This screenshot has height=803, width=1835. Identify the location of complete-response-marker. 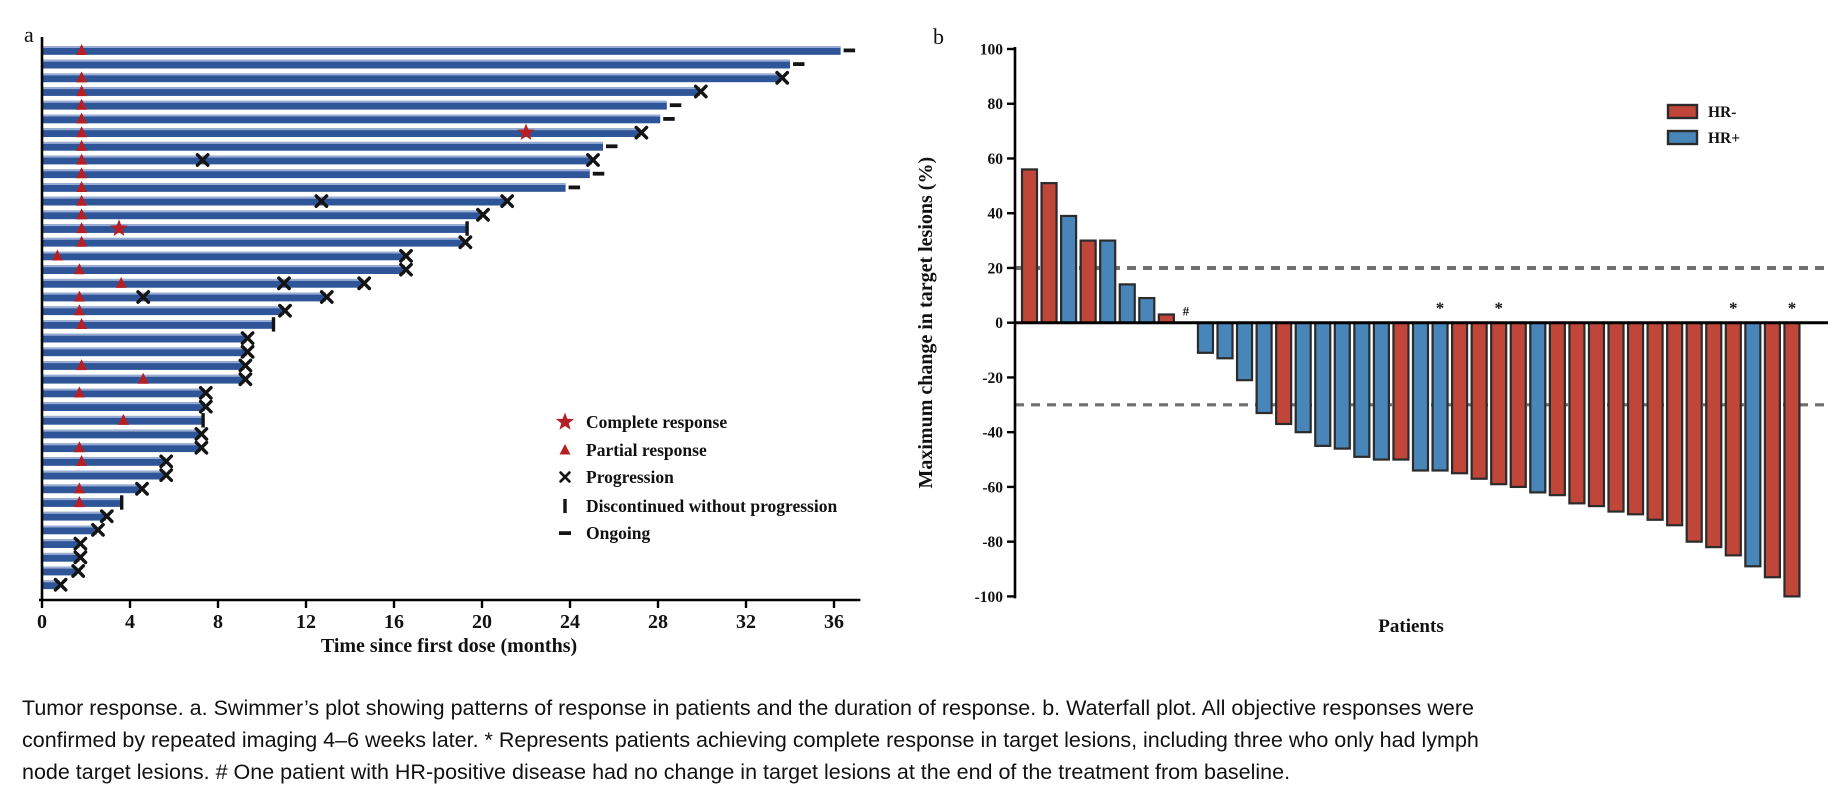
(119, 227).